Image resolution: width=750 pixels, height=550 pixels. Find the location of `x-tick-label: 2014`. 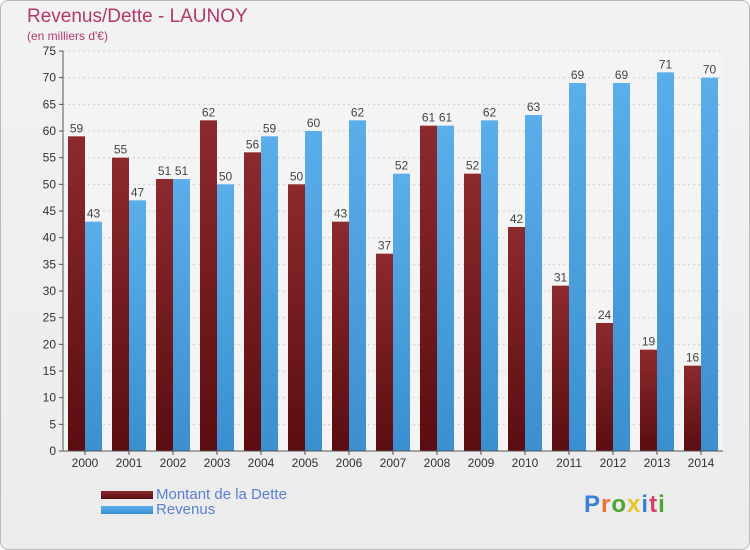

x-tick-label: 2014 is located at coordinates (701, 463).